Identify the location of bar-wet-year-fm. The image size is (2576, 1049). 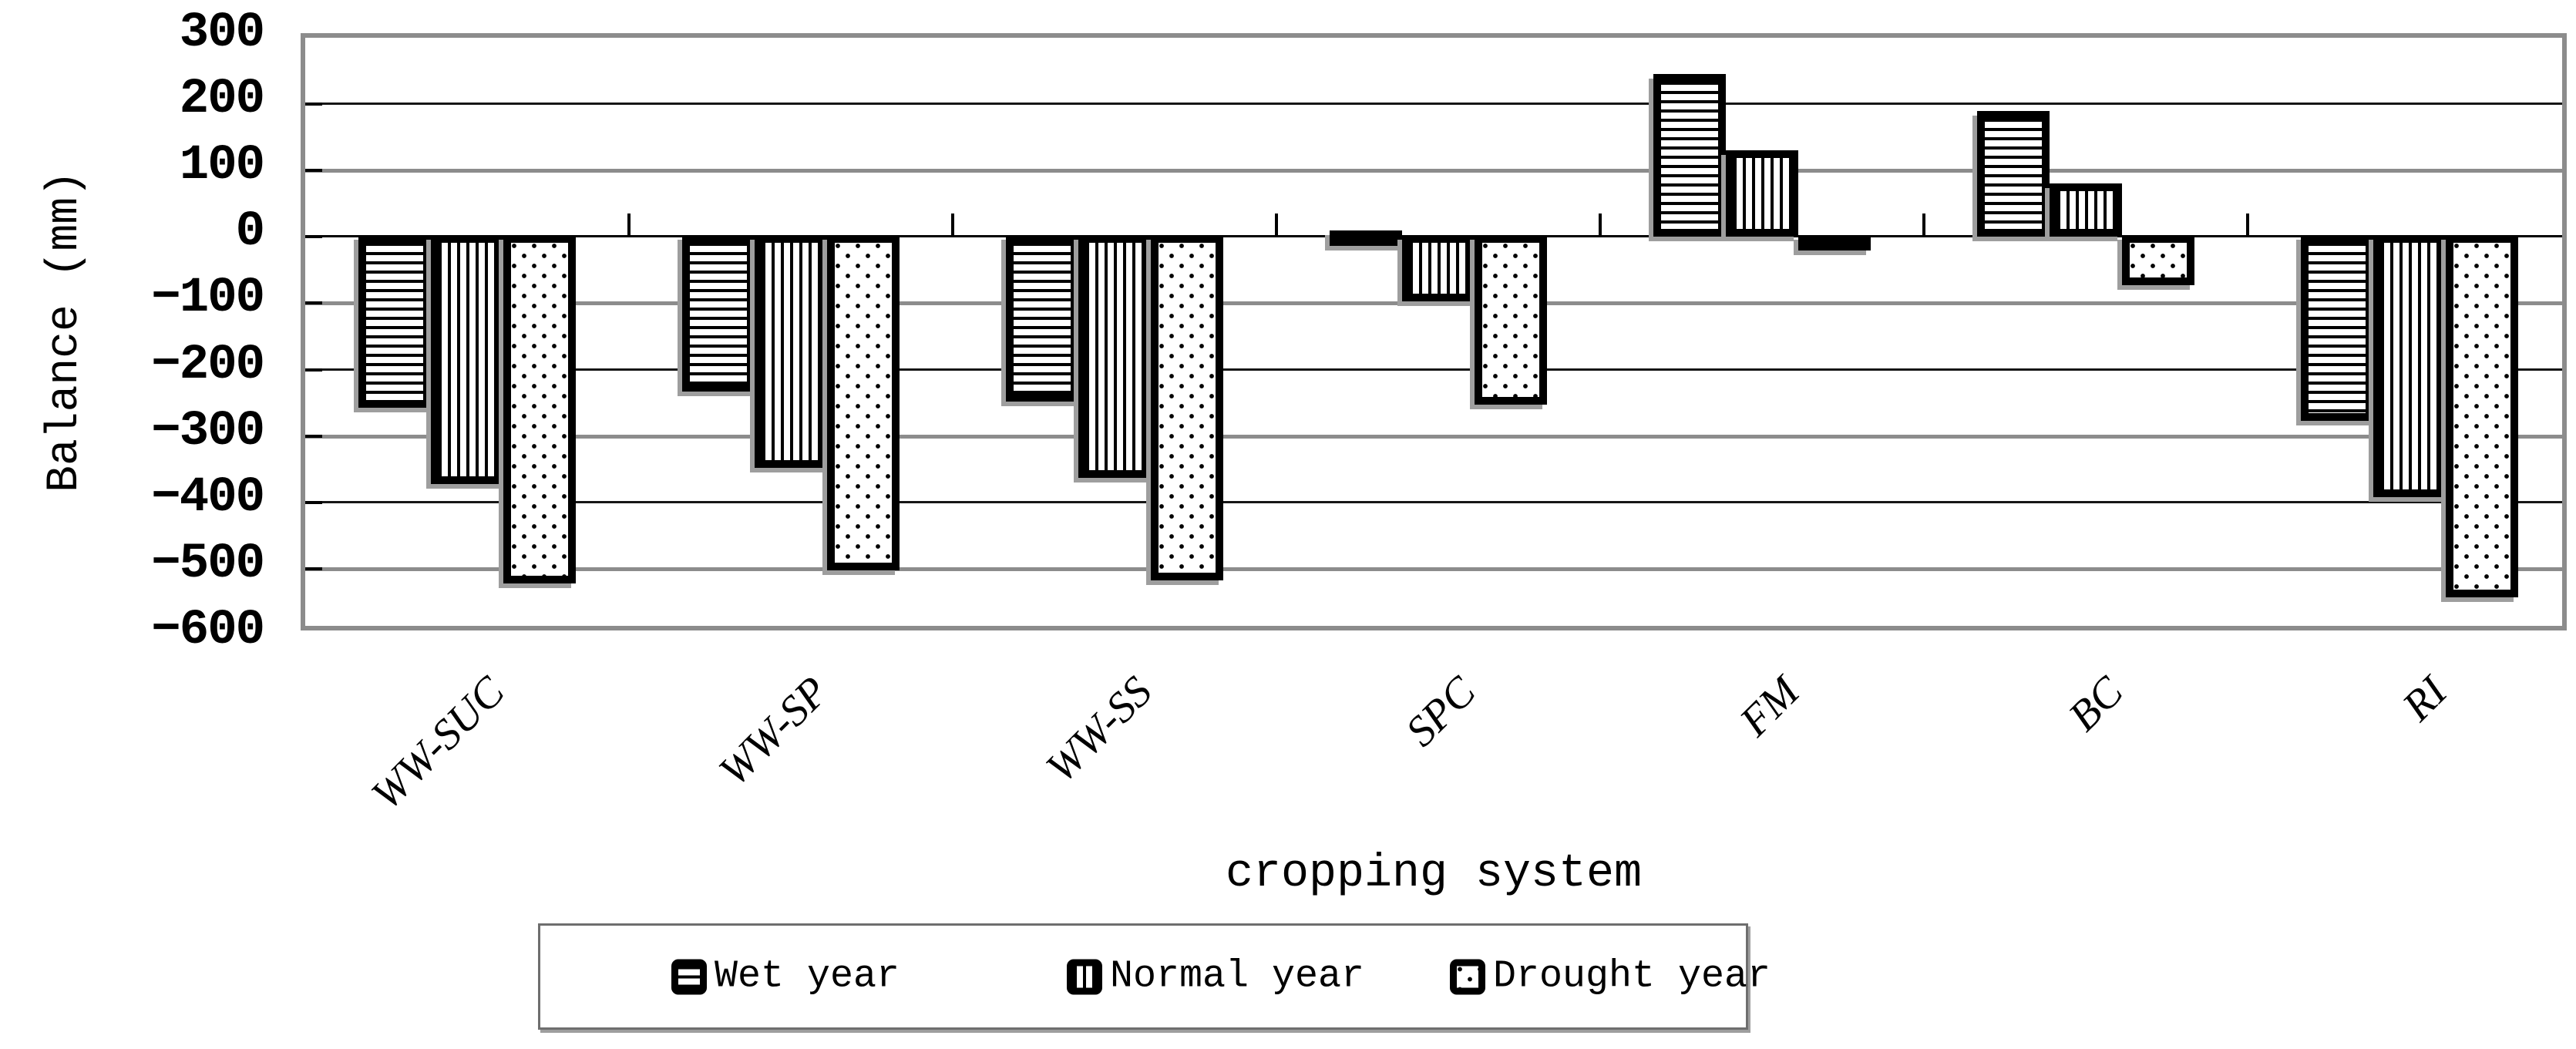
(1689, 155).